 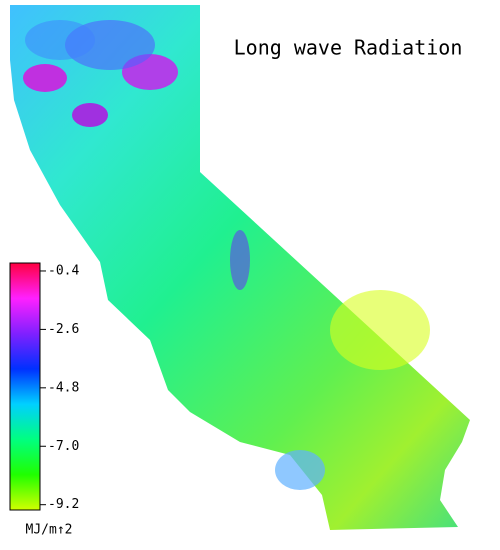 What do you see at coordinates (63, 446) in the screenshot?
I see `colorbar-tick-label: -7.0` at bounding box center [63, 446].